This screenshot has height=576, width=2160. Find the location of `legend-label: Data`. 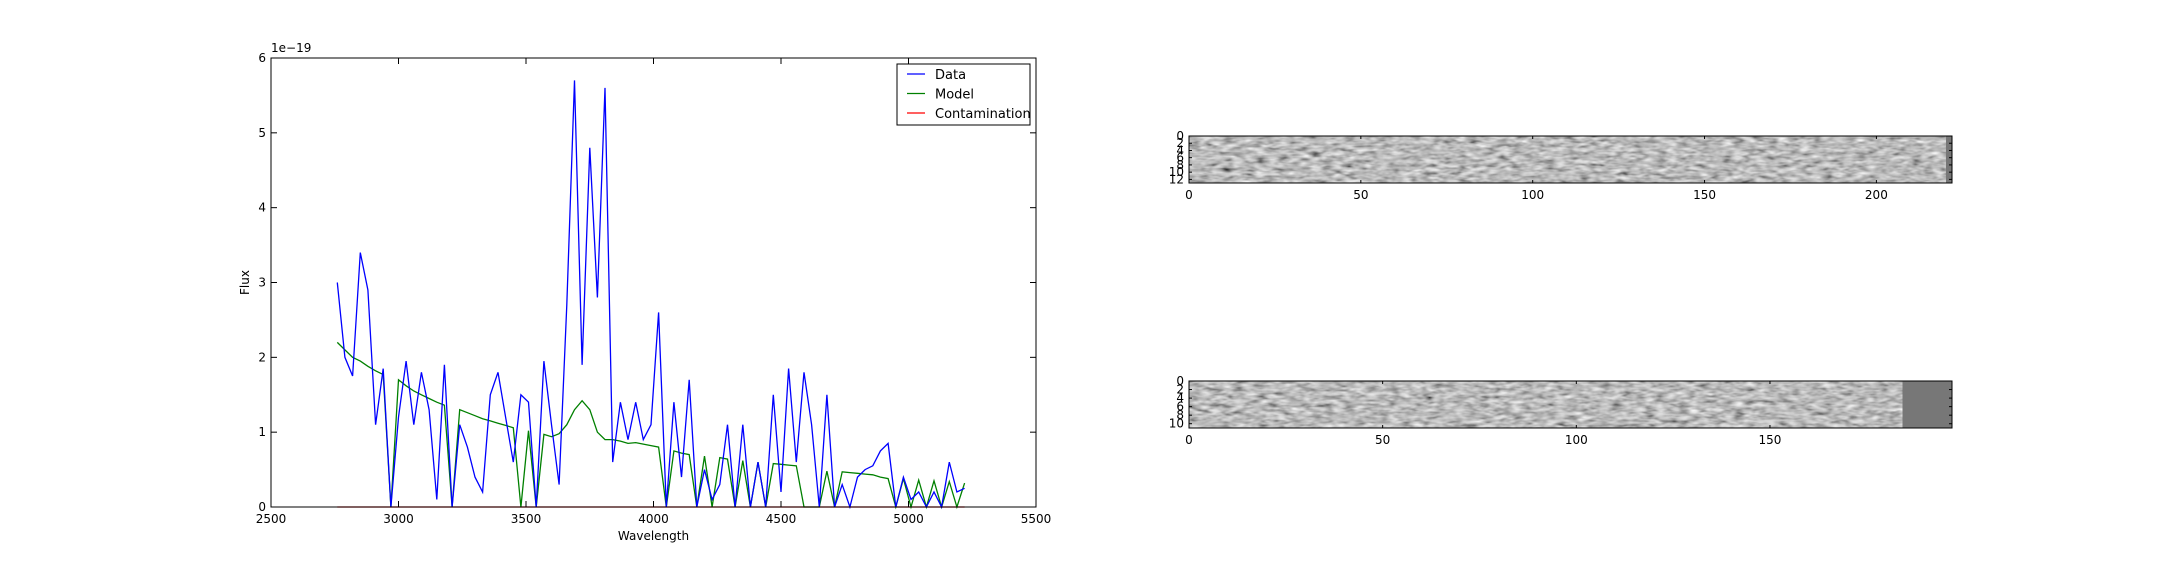

legend-label: Data is located at coordinates (950, 75).